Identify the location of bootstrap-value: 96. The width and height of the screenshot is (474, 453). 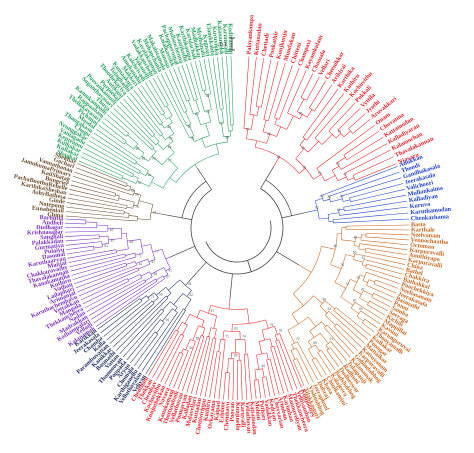
(137, 195).